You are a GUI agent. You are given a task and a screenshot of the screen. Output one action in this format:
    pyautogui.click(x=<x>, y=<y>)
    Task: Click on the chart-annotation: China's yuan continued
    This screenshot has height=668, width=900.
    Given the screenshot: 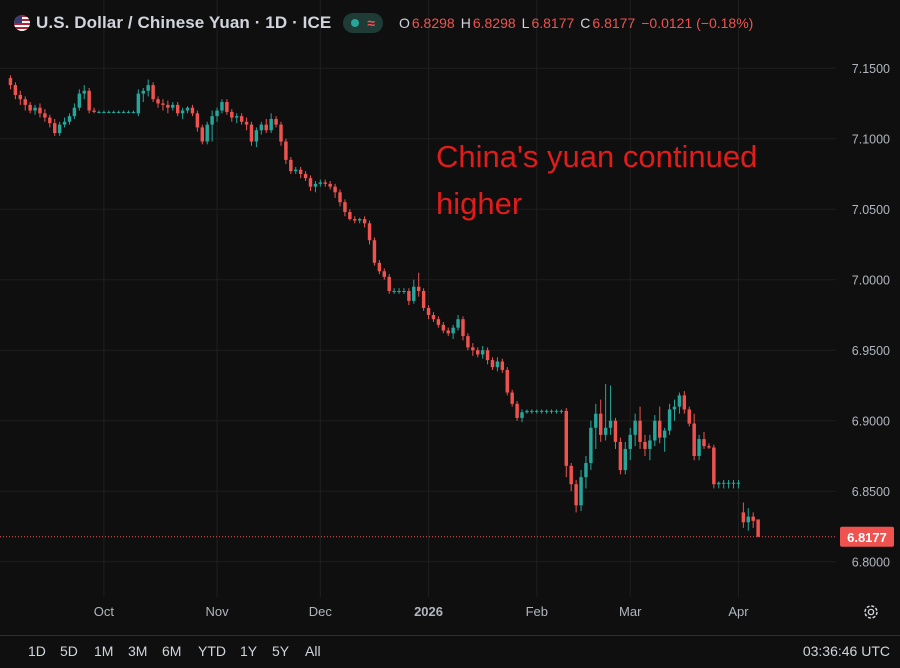 What is the action you would take?
    pyautogui.click(x=596, y=156)
    